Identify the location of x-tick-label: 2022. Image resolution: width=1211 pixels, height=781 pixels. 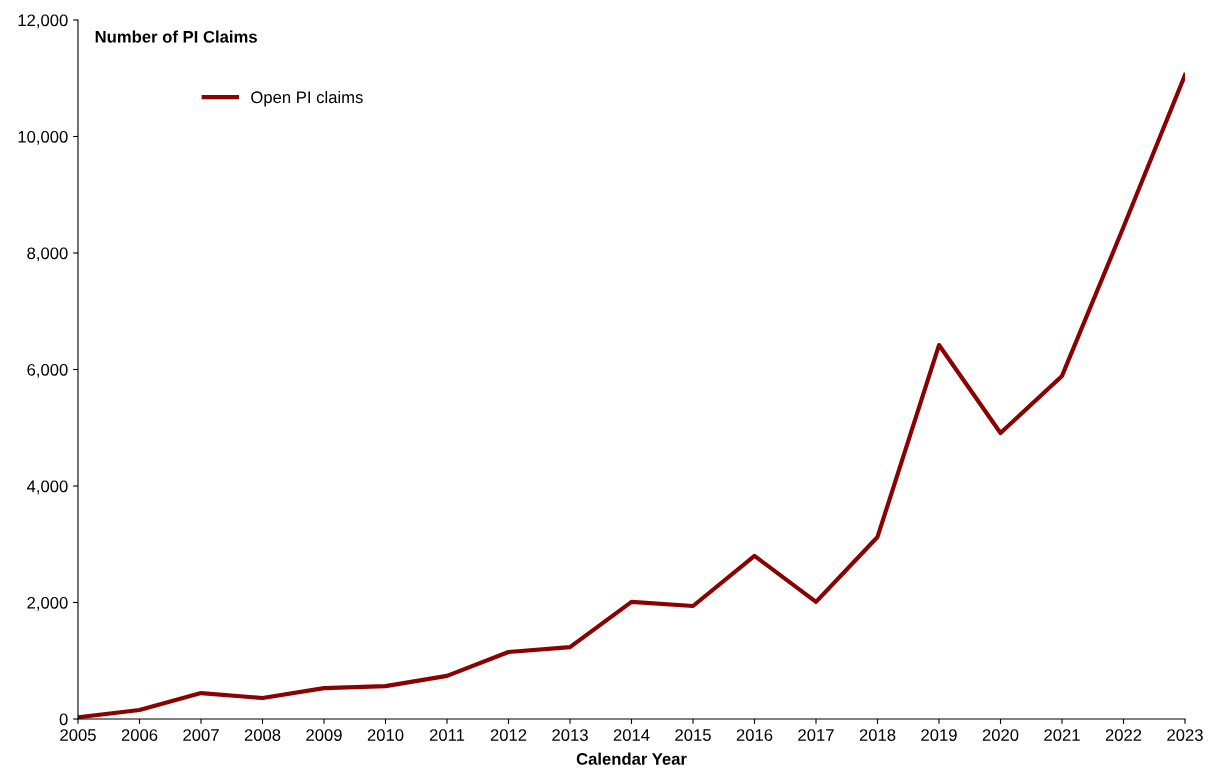
(1123, 735).